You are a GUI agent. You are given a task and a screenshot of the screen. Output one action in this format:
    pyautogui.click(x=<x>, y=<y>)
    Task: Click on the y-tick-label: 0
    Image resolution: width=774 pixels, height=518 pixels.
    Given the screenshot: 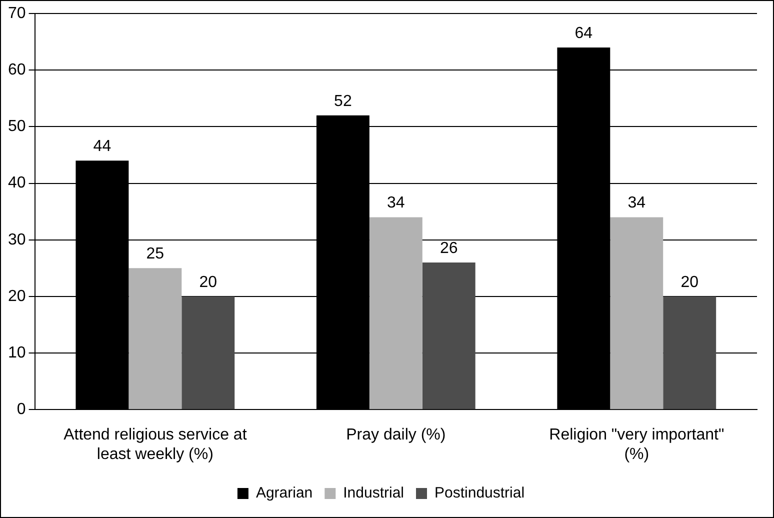 What is the action you would take?
    pyautogui.click(x=21, y=409)
    